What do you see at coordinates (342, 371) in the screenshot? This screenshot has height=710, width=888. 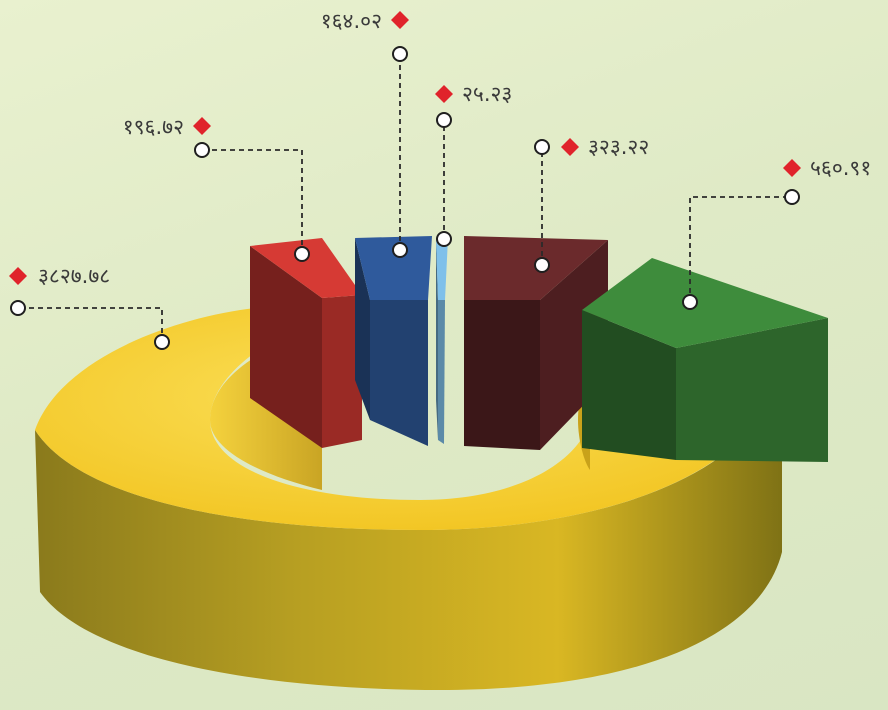 I see `slice-1-front` at bounding box center [342, 371].